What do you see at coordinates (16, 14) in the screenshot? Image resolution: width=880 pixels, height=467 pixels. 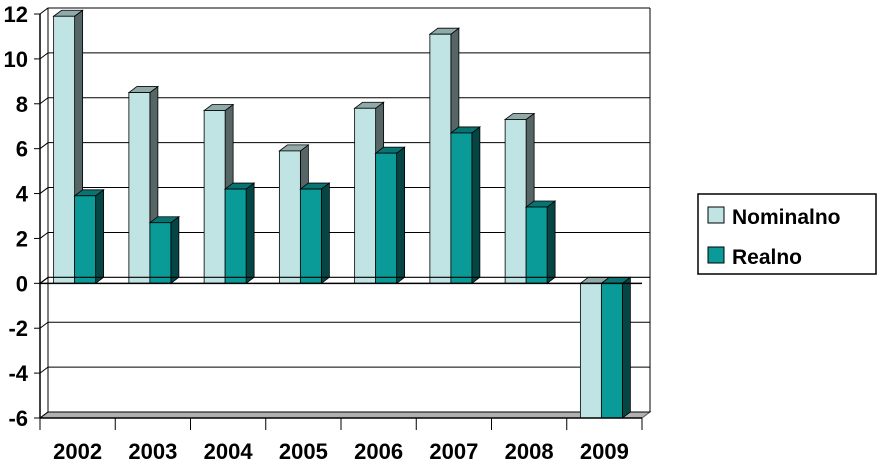 I see `y-tick-label: 12` at bounding box center [16, 14].